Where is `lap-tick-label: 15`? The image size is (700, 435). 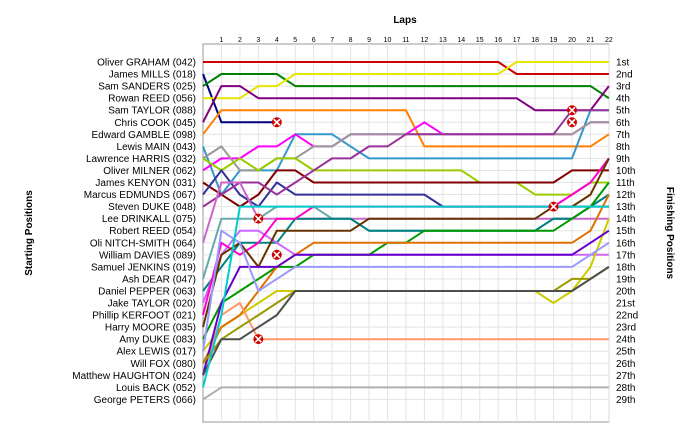 lap-tick-label: 15 is located at coordinates (480, 40).